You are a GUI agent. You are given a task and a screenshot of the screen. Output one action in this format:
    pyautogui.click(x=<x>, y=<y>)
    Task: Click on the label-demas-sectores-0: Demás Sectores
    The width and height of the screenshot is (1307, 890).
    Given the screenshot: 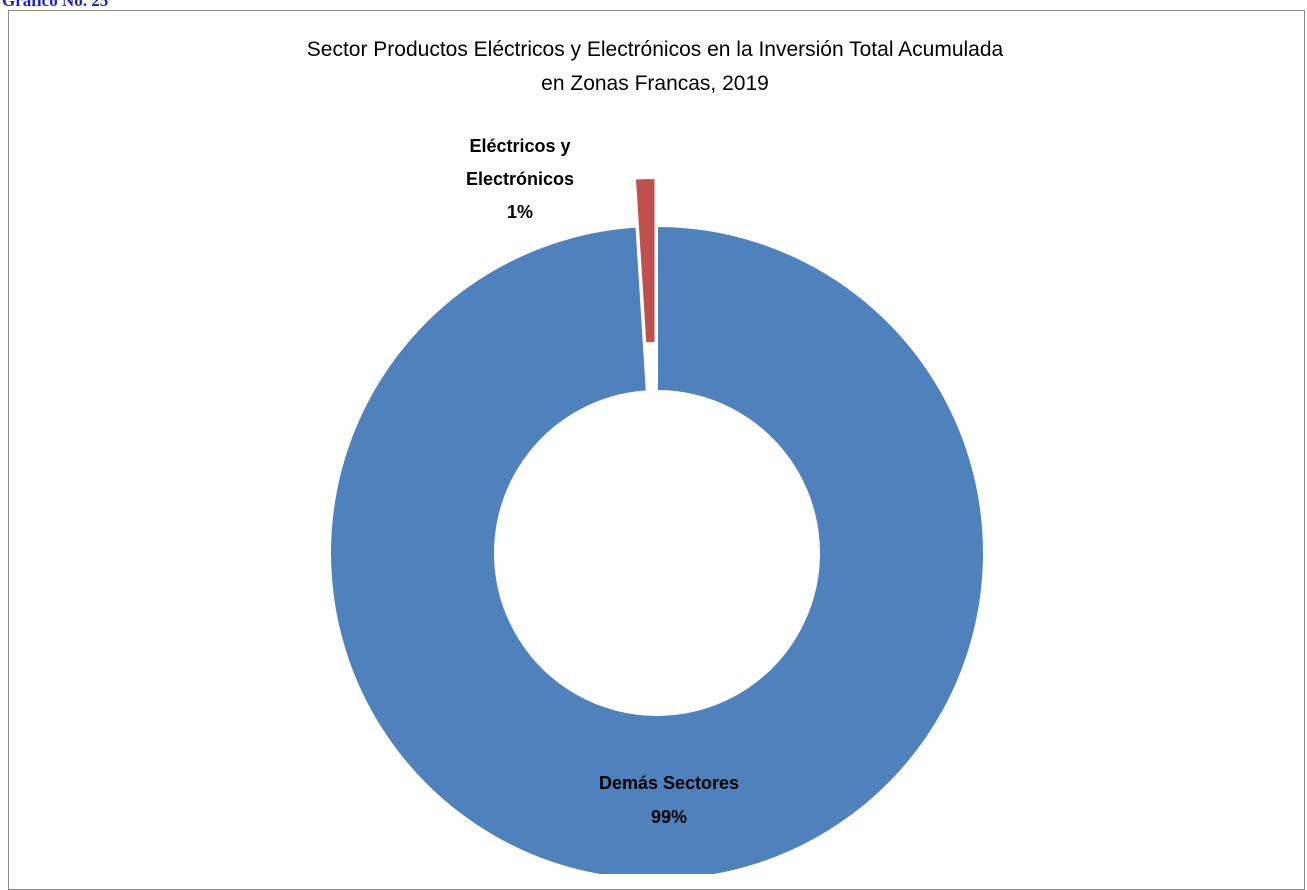 What is the action you would take?
    pyautogui.click(x=669, y=783)
    